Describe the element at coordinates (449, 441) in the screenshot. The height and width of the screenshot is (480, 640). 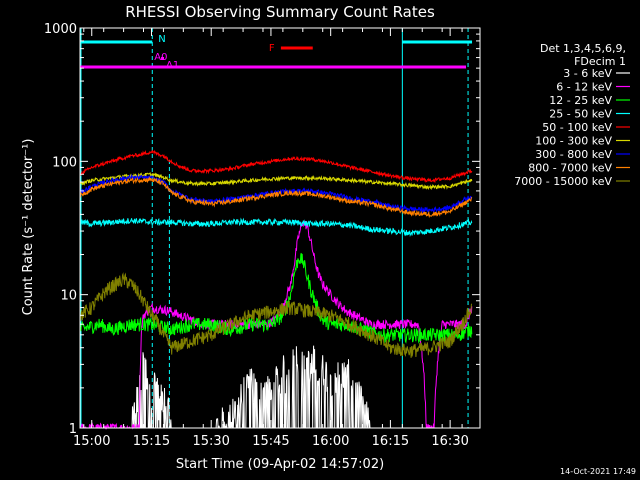
I see `x-tick-label: 16:30` at that location.